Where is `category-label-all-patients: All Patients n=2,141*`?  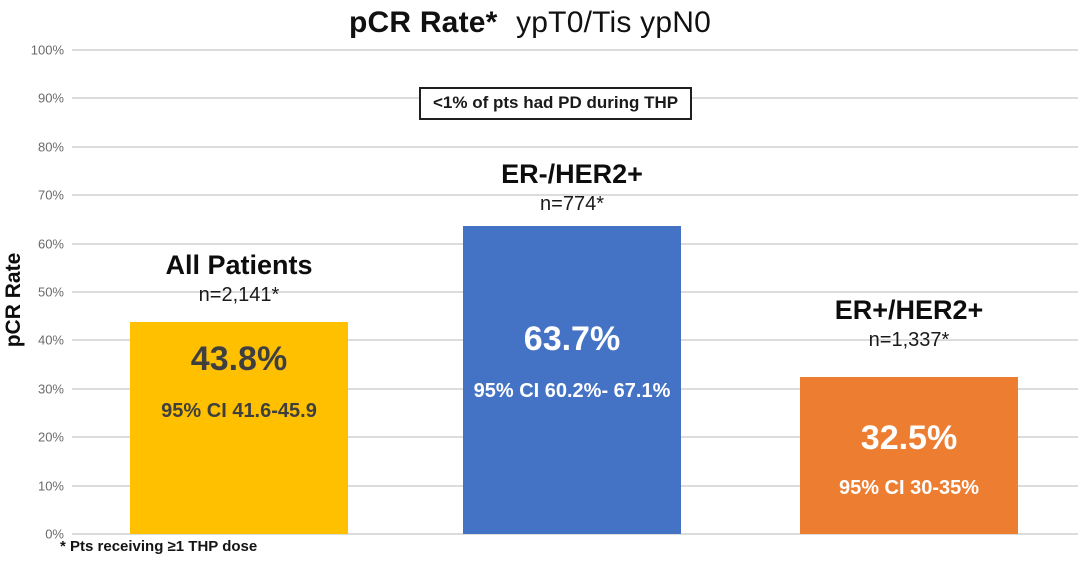
category-label-all-patients: All Patients n=2,141* is located at coordinates (239, 278).